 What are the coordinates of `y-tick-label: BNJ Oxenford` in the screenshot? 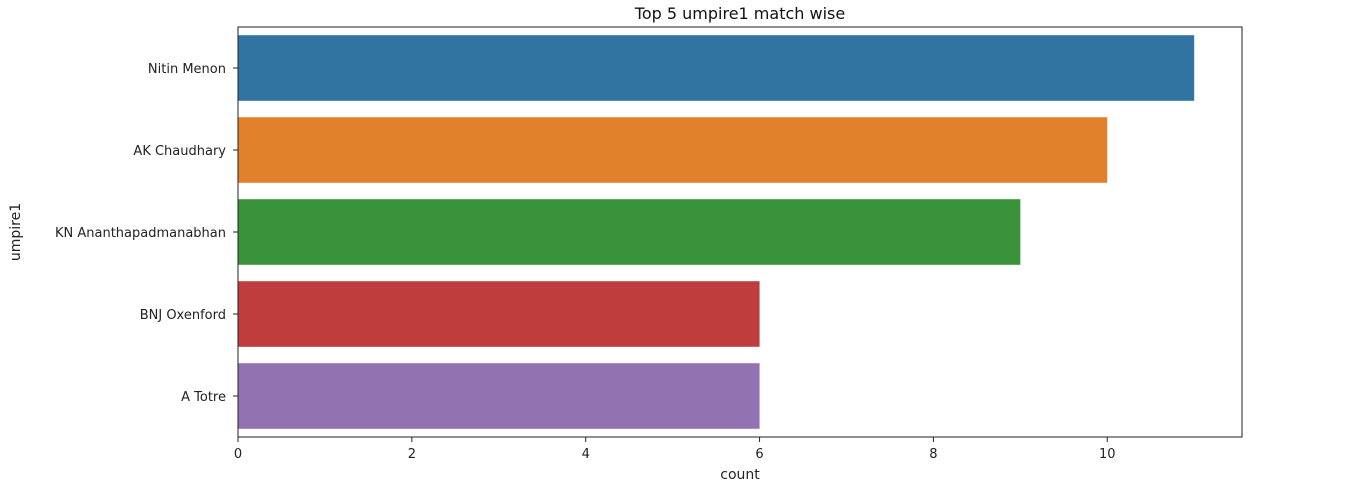 It's located at (183, 315).